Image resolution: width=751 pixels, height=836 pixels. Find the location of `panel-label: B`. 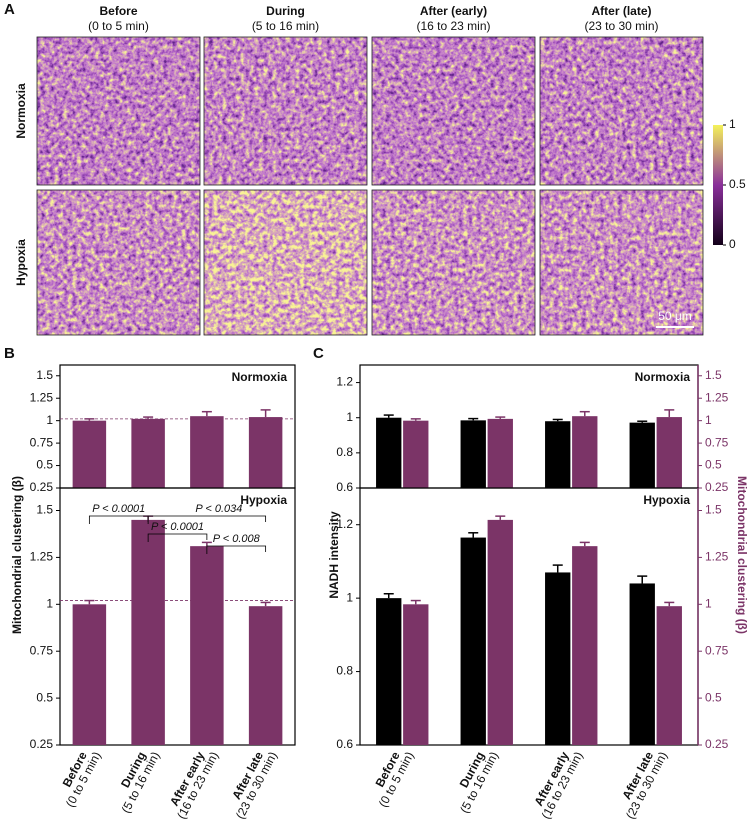

panel-label: B is located at coordinates (9, 353).